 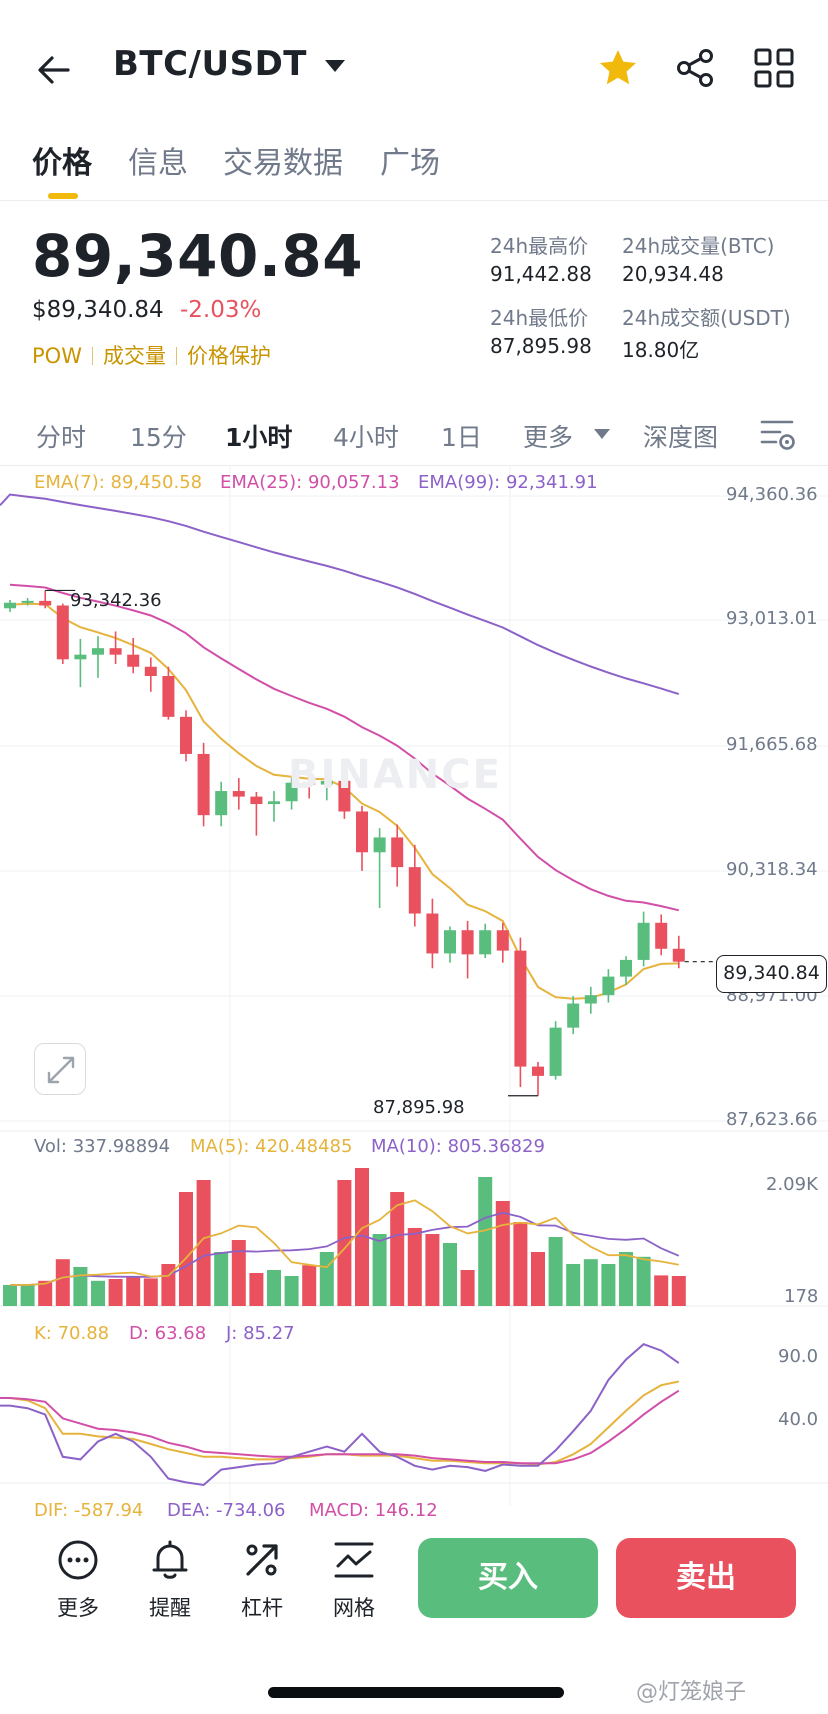 What do you see at coordinates (706, 1578) in the screenshot?
I see `sell-button: 卖出` at bounding box center [706, 1578].